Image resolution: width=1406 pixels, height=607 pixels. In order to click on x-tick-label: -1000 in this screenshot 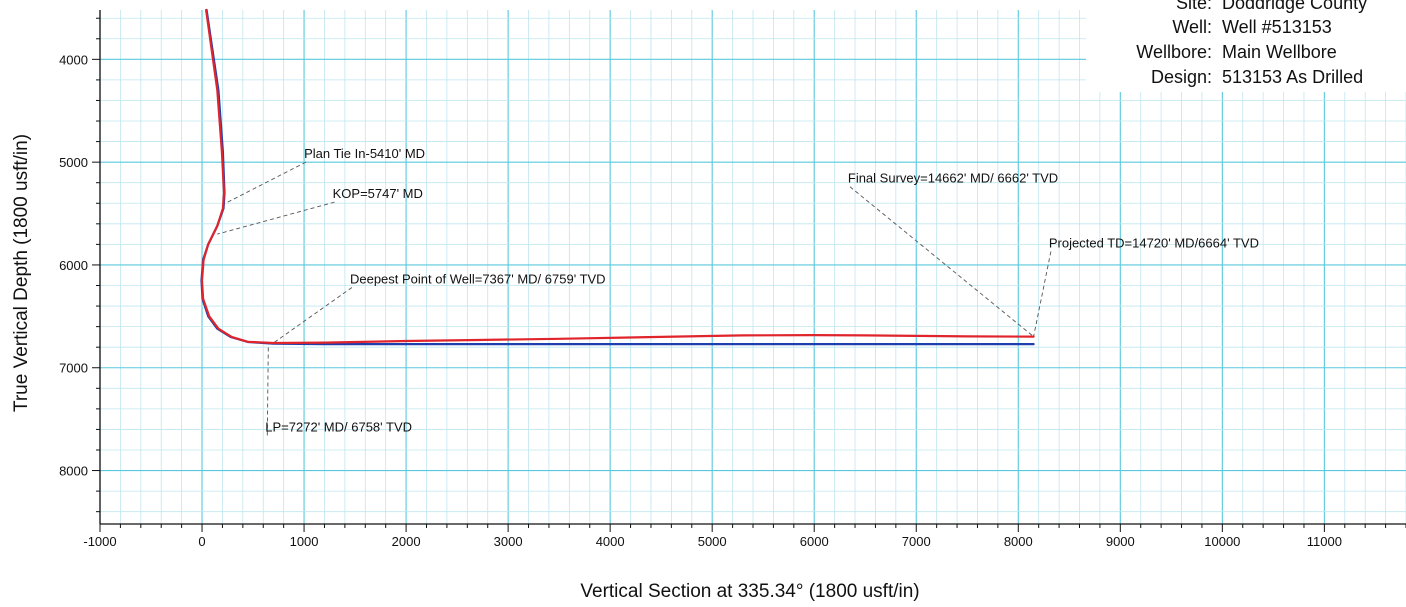, I will do `click(99, 541)`.